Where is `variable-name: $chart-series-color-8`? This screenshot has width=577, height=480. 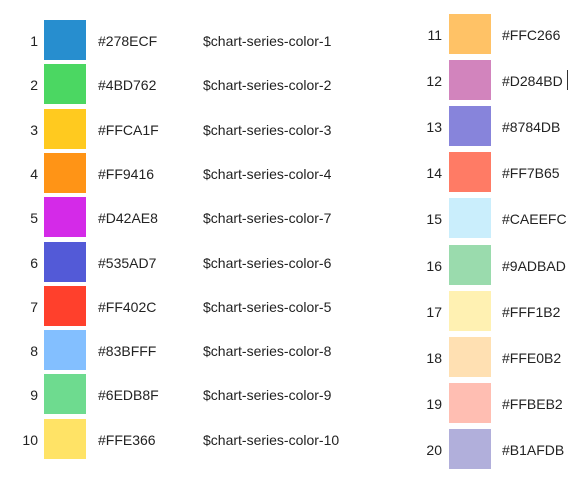
variable-name: $chart-series-color-8 is located at coordinates (267, 351).